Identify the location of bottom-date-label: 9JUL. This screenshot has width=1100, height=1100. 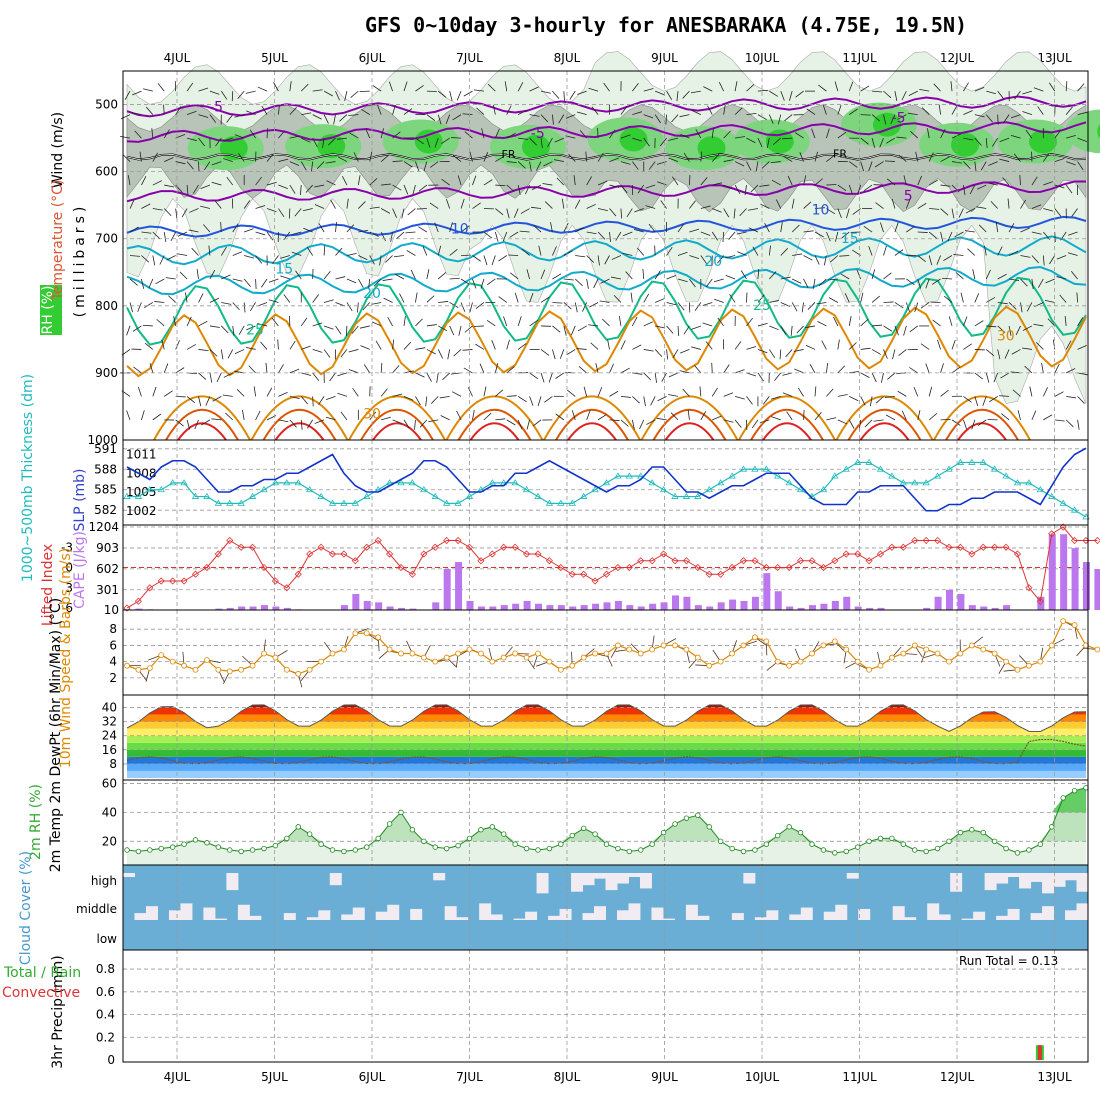
(664, 1077).